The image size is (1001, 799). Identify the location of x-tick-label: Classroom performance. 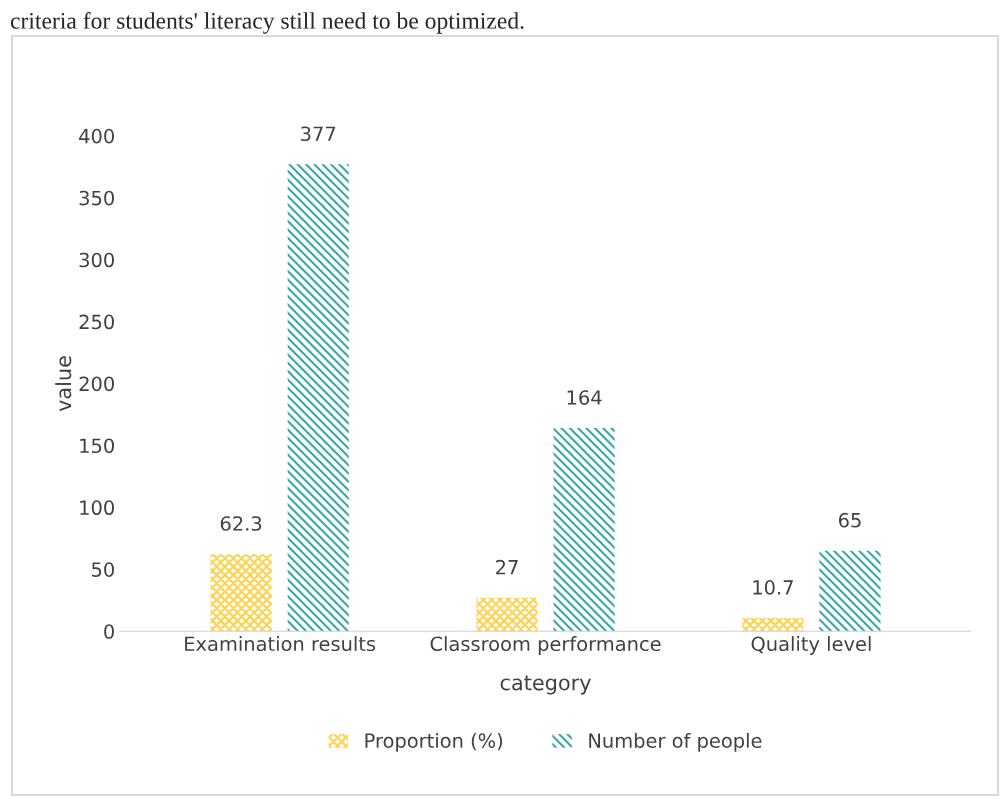
(545, 645).